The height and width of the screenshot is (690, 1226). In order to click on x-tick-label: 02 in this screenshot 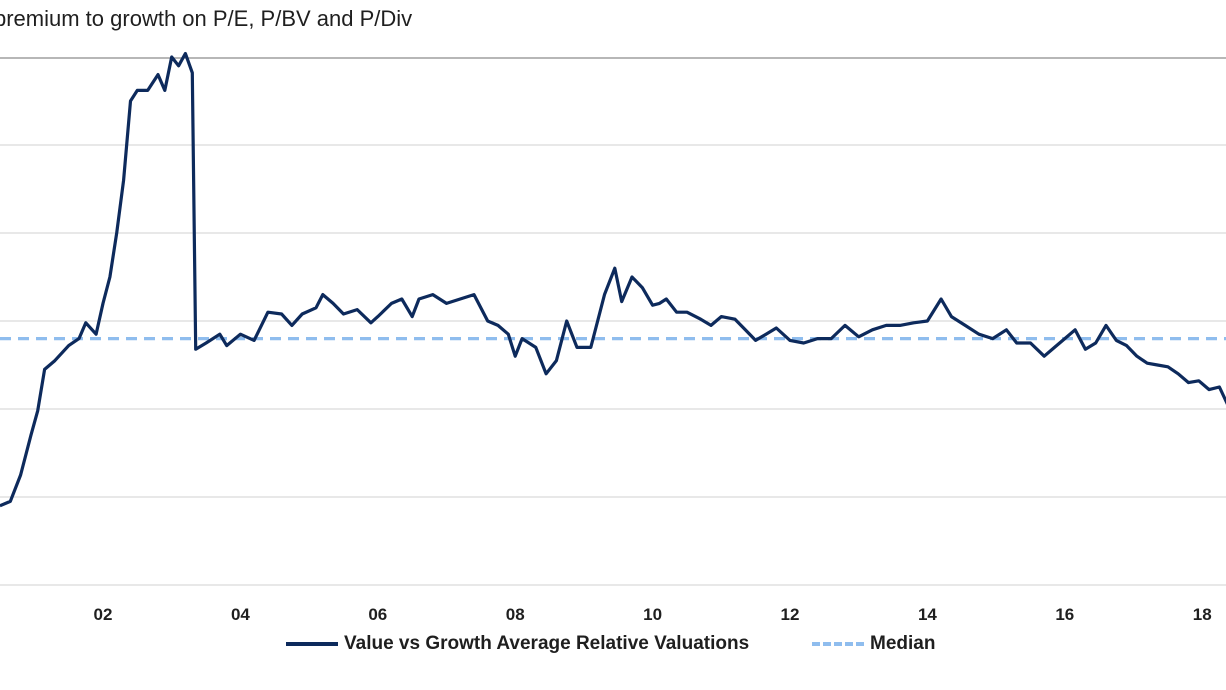, I will do `click(103, 614)`.